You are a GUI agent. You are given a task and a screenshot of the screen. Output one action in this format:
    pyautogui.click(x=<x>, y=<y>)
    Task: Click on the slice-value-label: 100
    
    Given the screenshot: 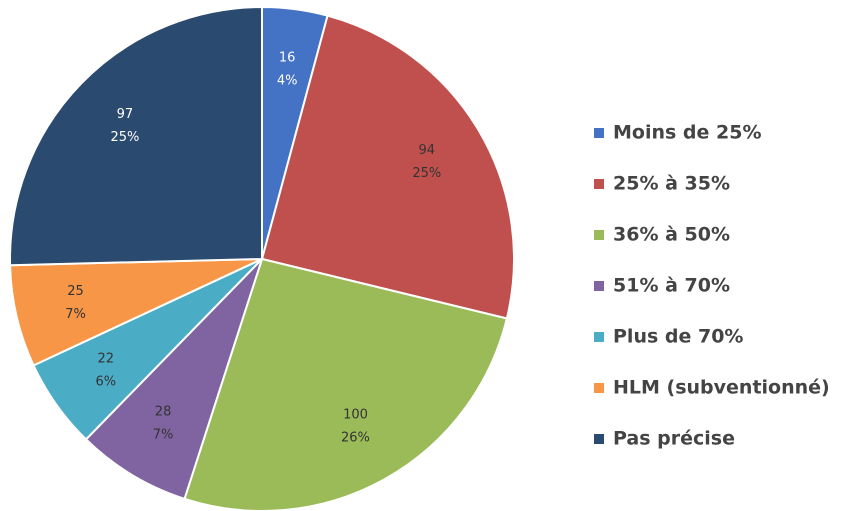 What is the action you would take?
    pyautogui.click(x=355, y=415)
    